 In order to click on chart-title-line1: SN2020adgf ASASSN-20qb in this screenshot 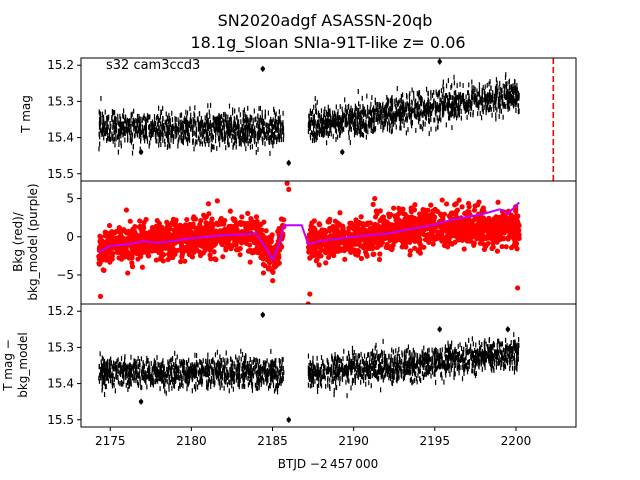, I will do `click(325, 20)`.